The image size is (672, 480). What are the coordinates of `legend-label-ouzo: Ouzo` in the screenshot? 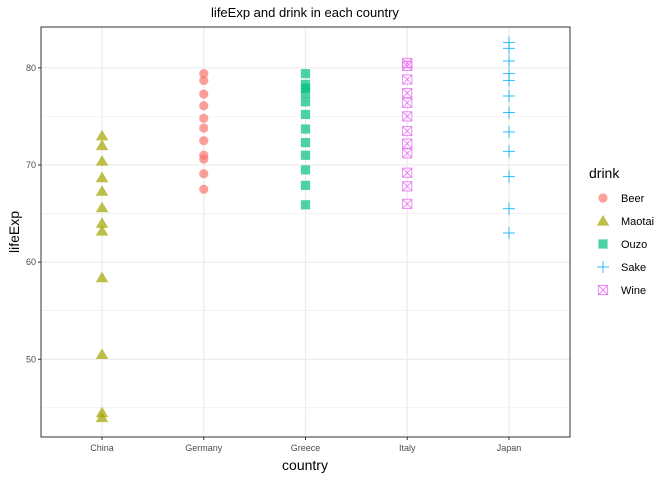 It's located at (634, 245).